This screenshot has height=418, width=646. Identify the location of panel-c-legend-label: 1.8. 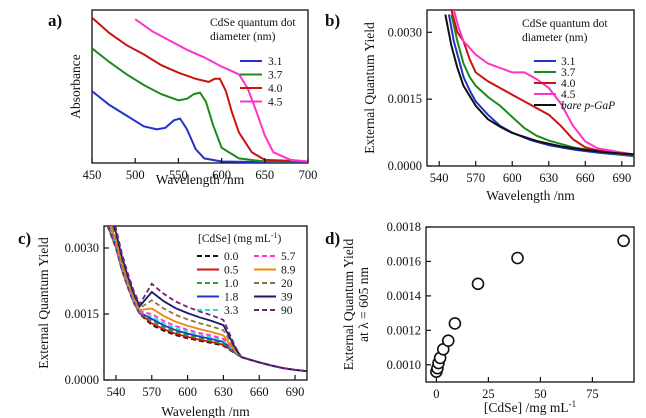
(231, 298).